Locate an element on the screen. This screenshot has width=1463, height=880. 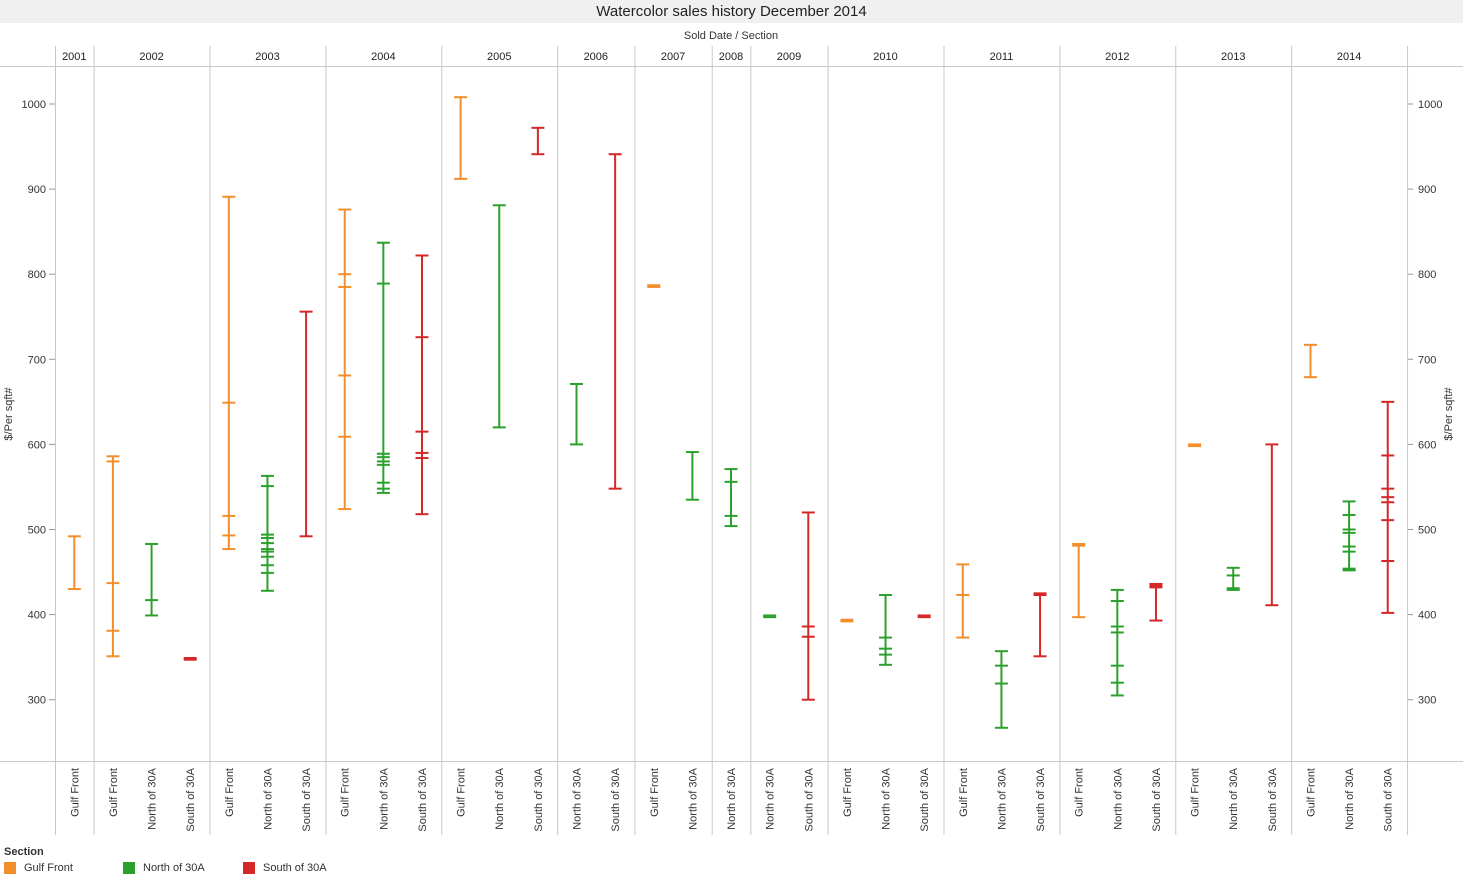
y-tick-right-1000: 1000 is located at coordinates (1430, 105).